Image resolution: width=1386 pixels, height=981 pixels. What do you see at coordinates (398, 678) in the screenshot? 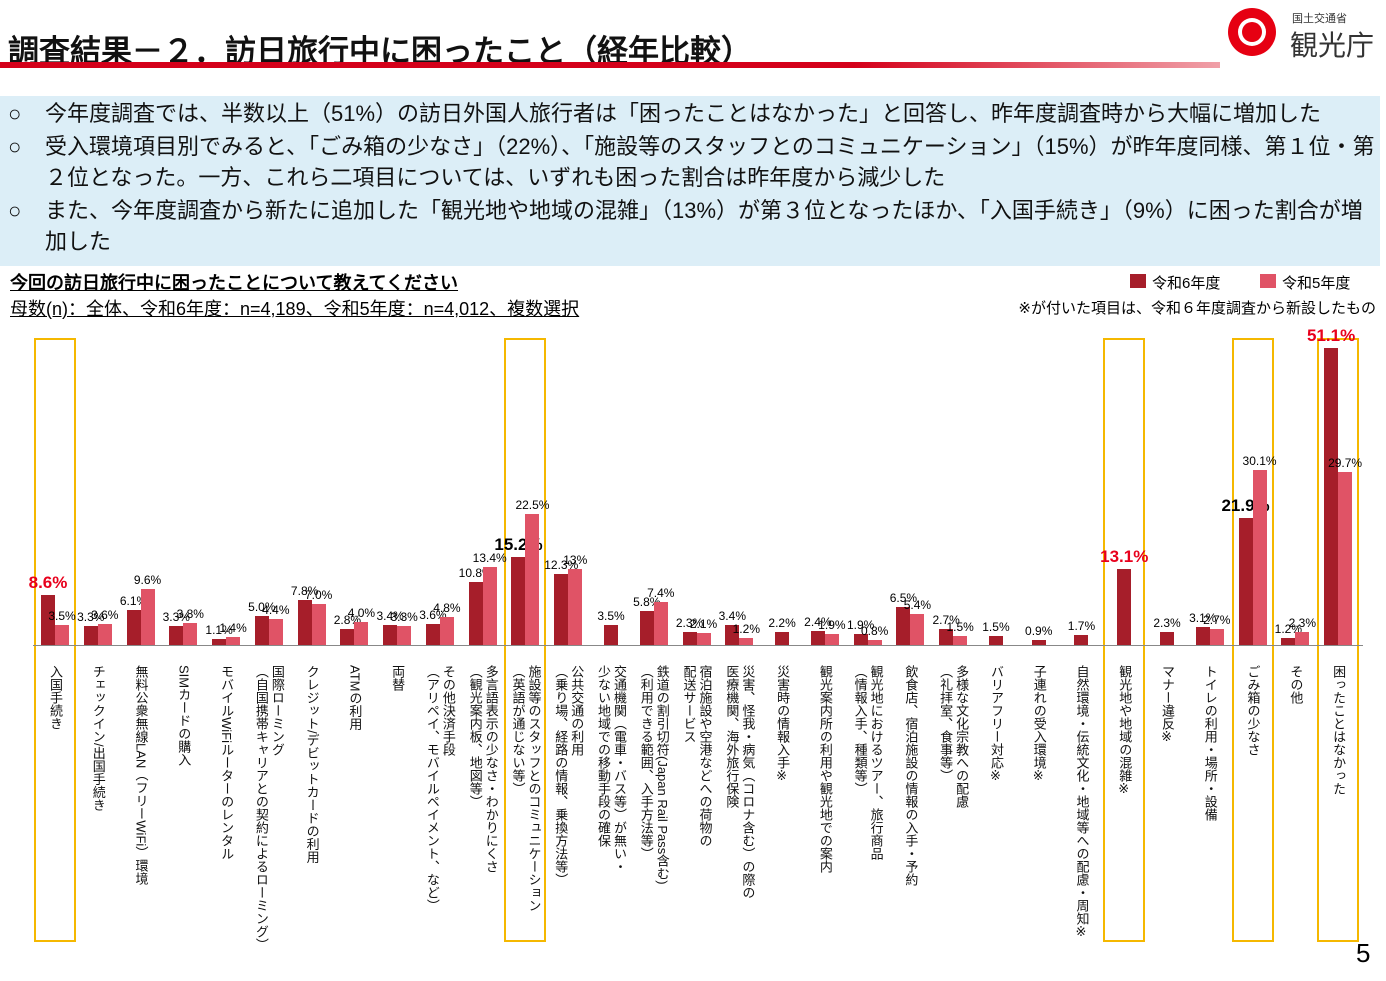
I see `x-tick-label: 両替` at bounding box center [398, 678].